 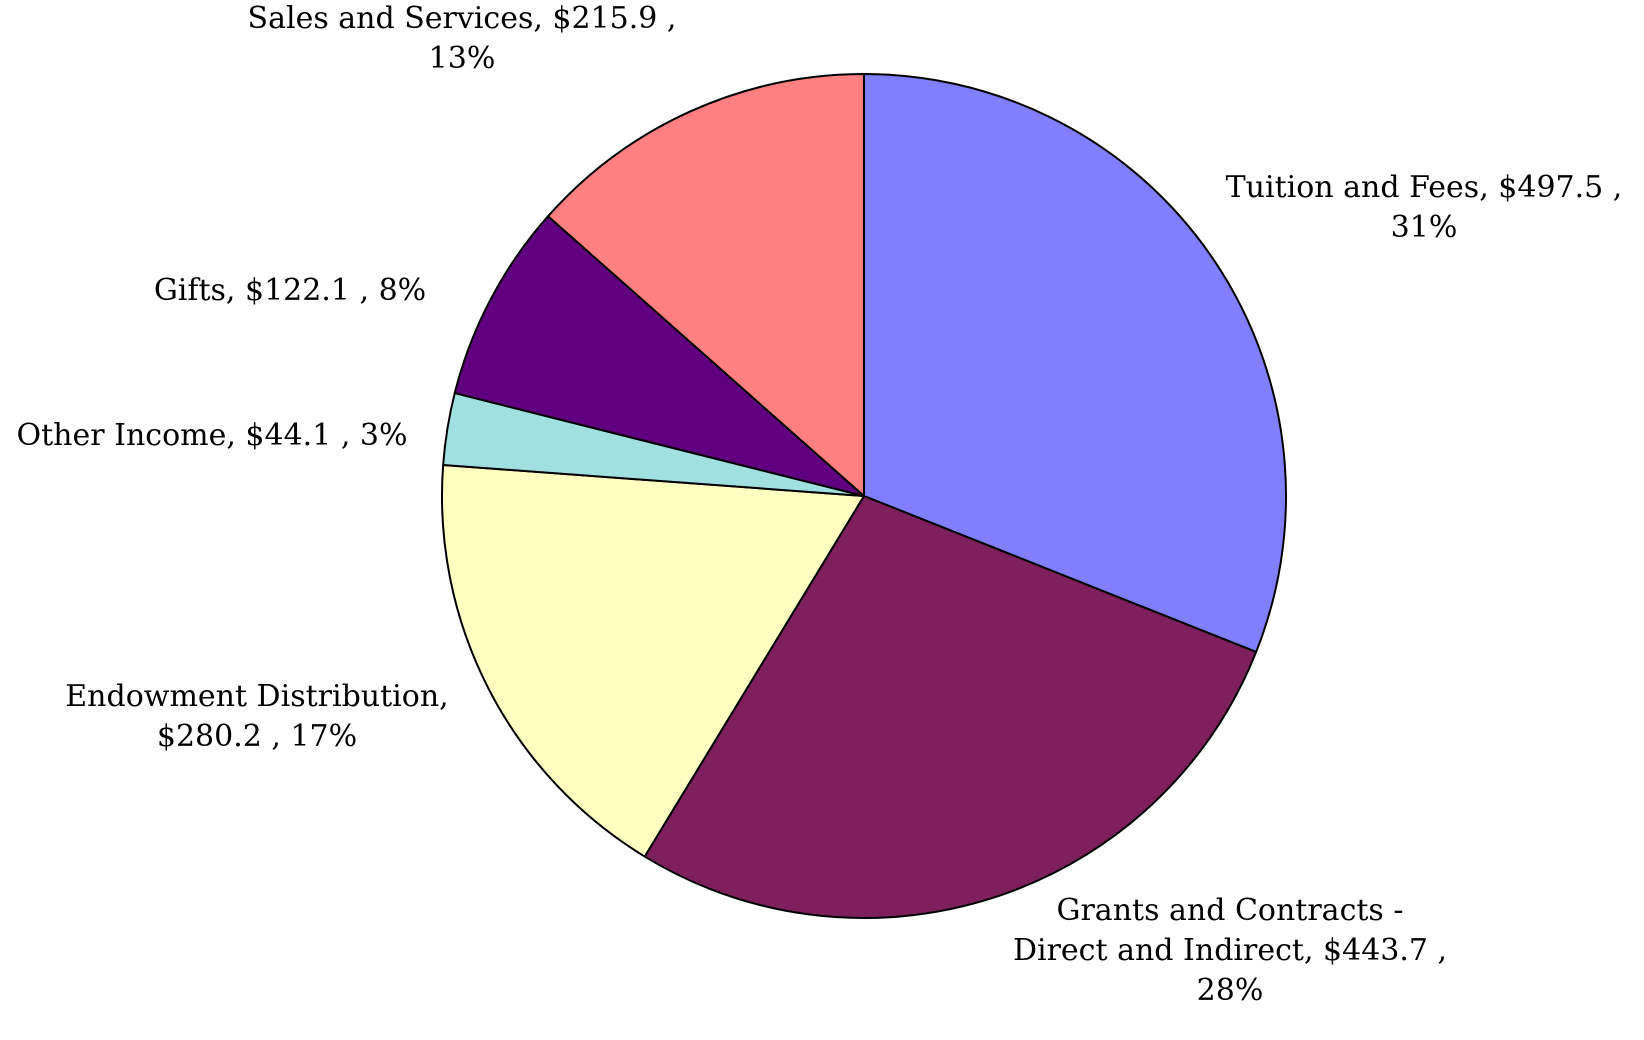 What do you see at coordinates (653, 660) in the screenshot?
I see `pie-slice-endowment-distribution` at bounding box center [653, 660].